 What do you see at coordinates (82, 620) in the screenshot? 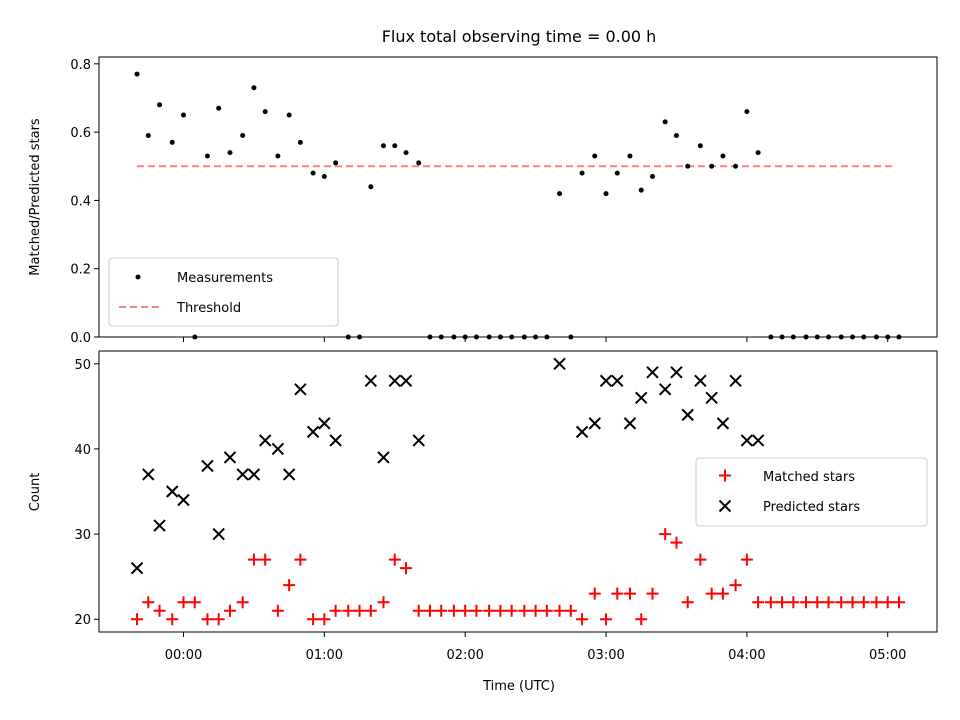
I see `count-y-tick-label: 20` at bounding box center [82, 620].